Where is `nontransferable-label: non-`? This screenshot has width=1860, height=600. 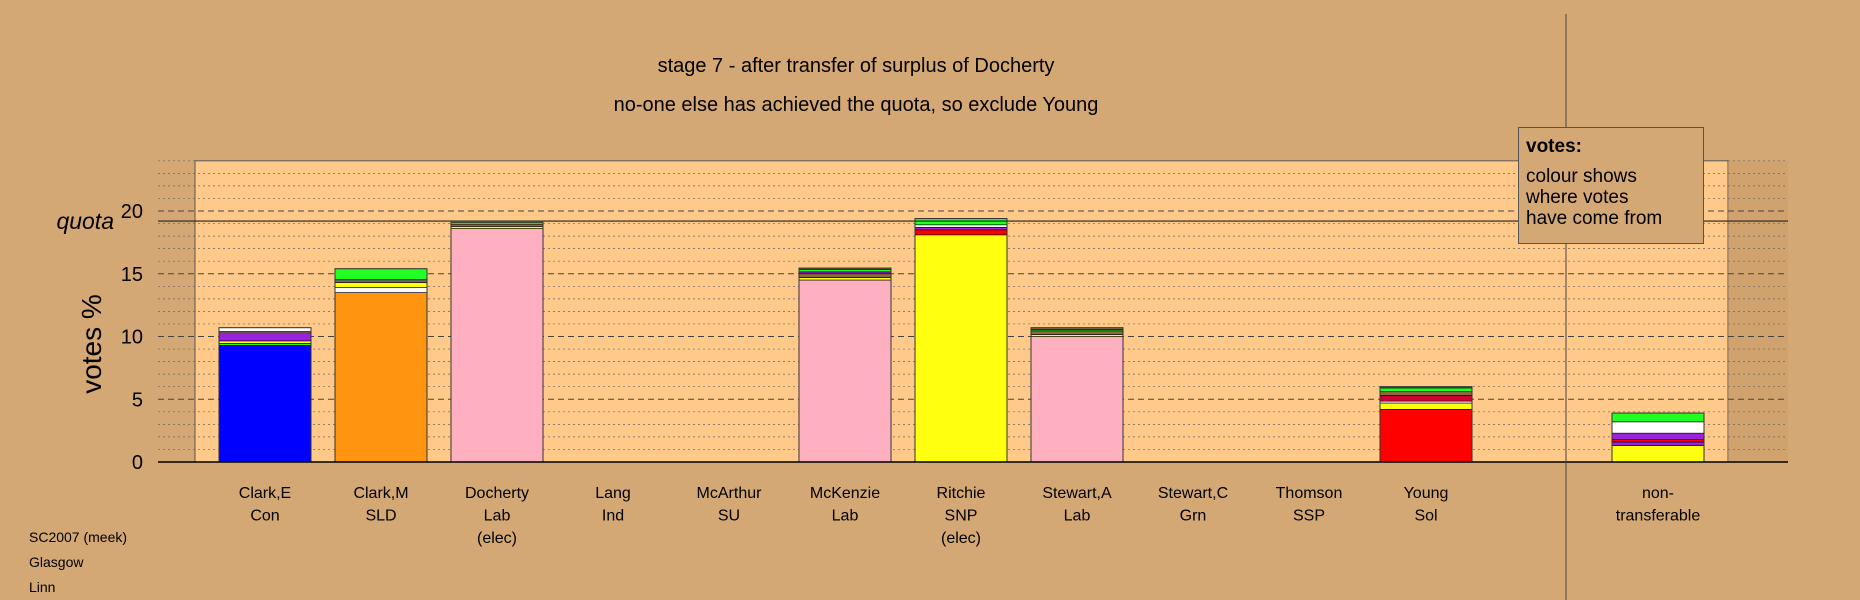
nontransferable-label: non- is located at coordinates (1658, 493).